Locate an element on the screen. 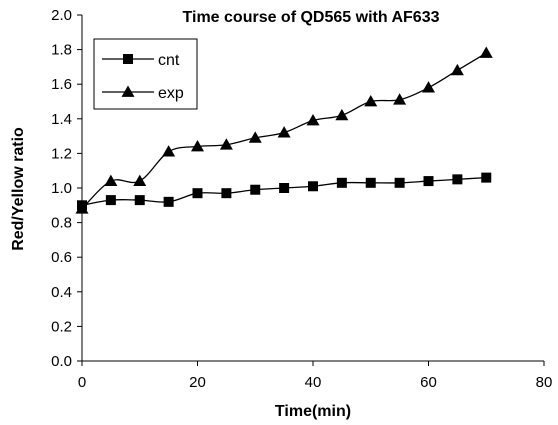 This screenshot has height=425, width=558. y-tick-label: 2.0 is located at coordinates (61, 15).